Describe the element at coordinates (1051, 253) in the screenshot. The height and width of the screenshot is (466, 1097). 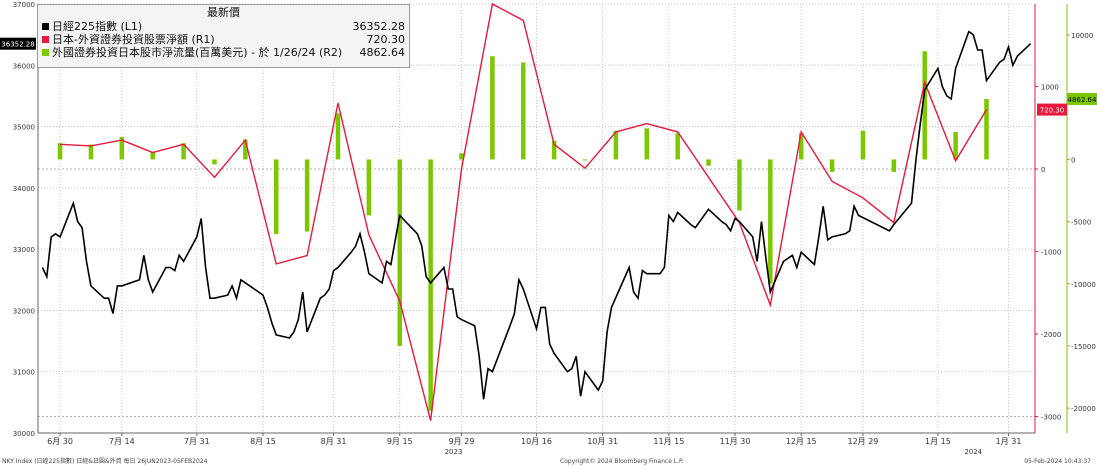
I see `r1-tick-label-2: -1000` at that location.